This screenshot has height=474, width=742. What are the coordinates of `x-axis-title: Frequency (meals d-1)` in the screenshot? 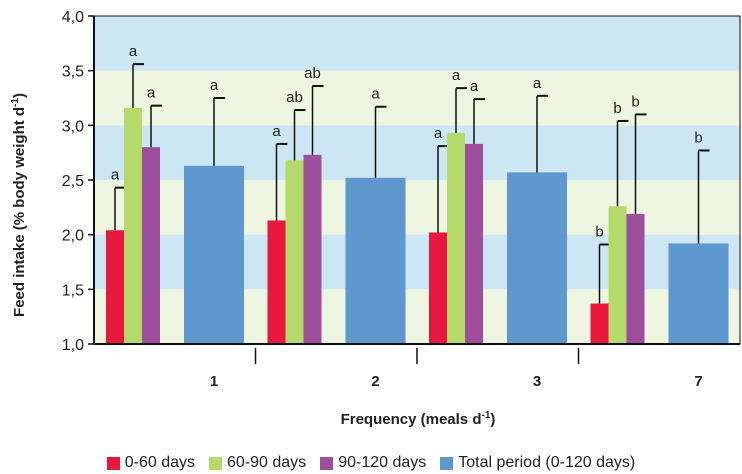 It's located at (418, 419).